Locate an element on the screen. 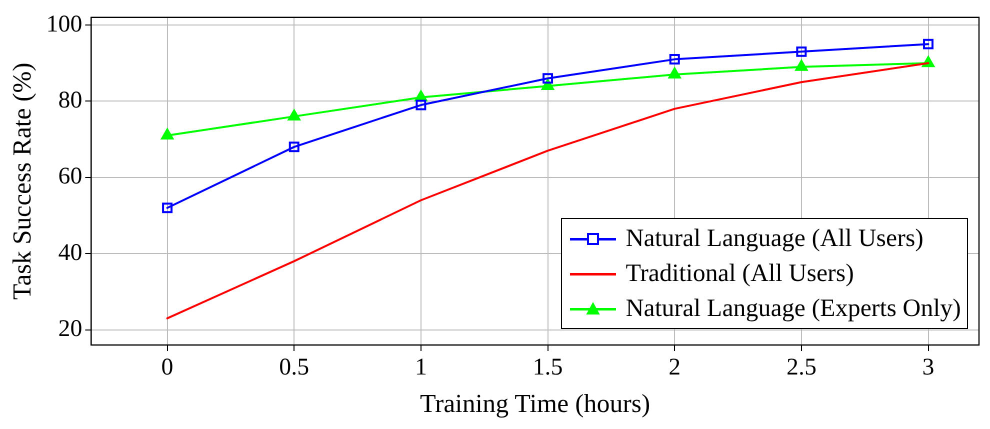 The width and height of the screenshot is (990, 429). y-tick-label: 20 is located at coordinates (70, 329).